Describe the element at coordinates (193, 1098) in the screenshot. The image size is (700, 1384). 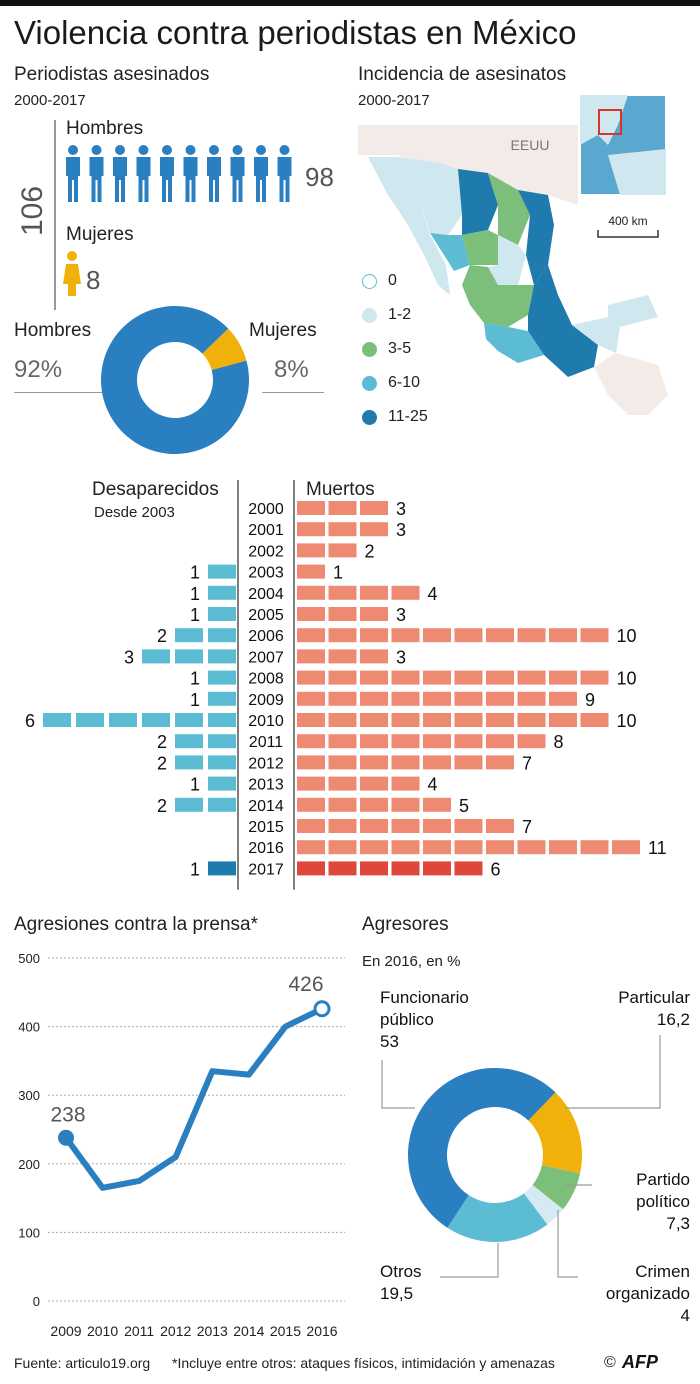
I see `aggressions-line` at that location.